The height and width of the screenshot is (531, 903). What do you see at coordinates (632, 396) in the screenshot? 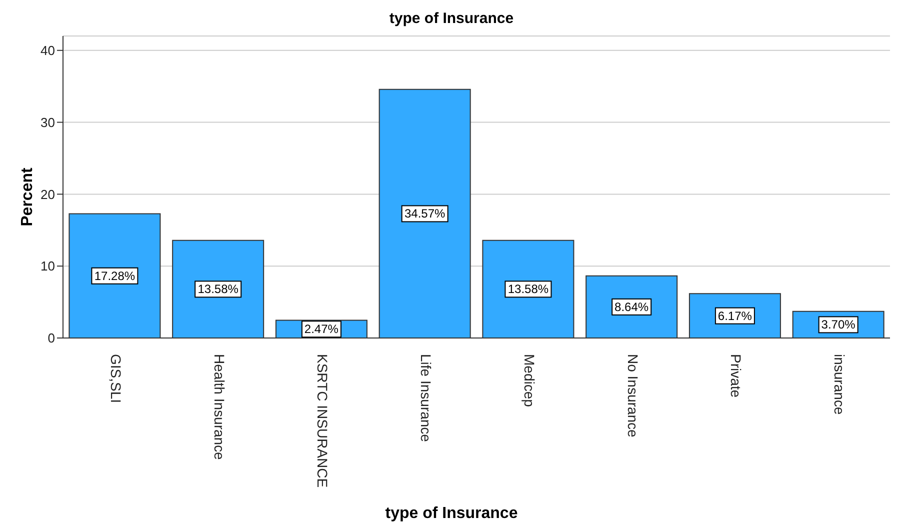
I see `x-tick-label: No Insurance` at bounding box center [632, 396].